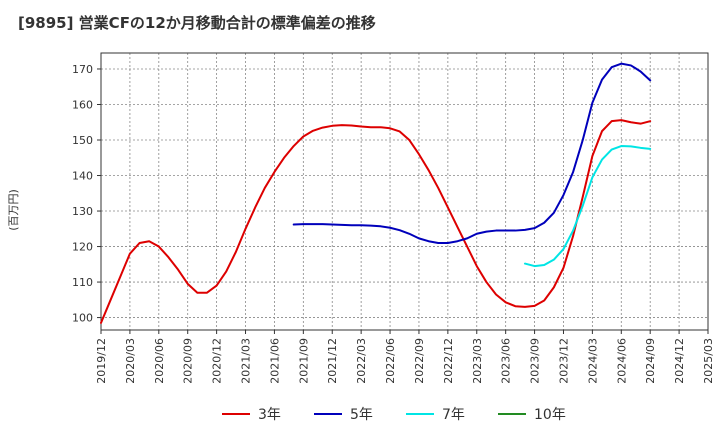 The image size is (720, 440). I want to click on y-axis-label-text: (百万円), so click(13, 210).